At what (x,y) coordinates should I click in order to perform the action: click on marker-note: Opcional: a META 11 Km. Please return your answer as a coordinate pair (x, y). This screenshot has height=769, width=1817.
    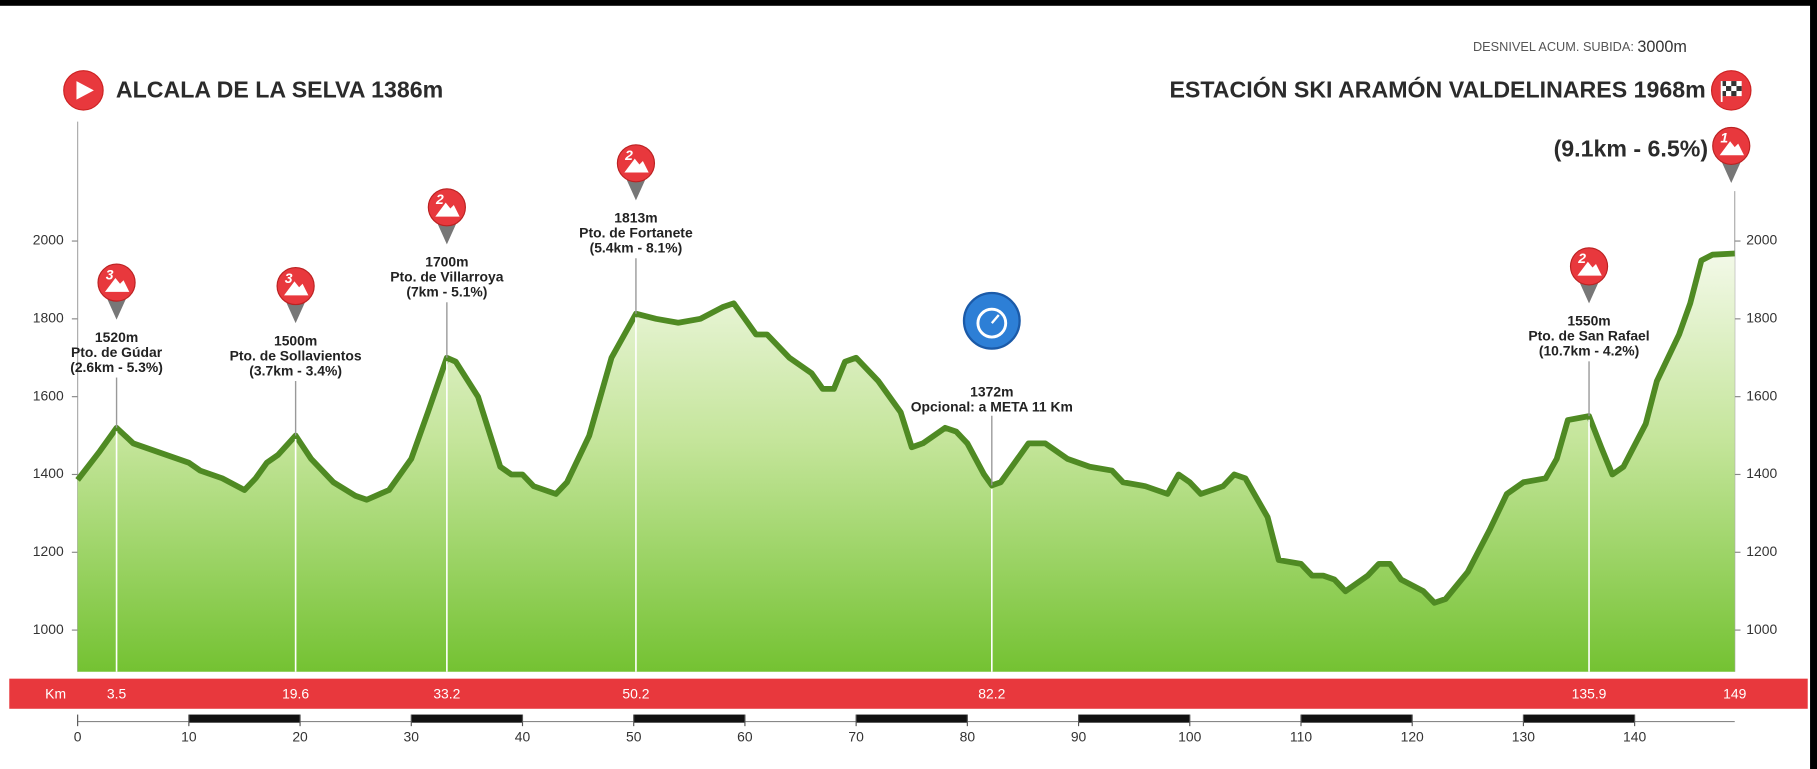
    Looking at the image, I should click on (992, 406).